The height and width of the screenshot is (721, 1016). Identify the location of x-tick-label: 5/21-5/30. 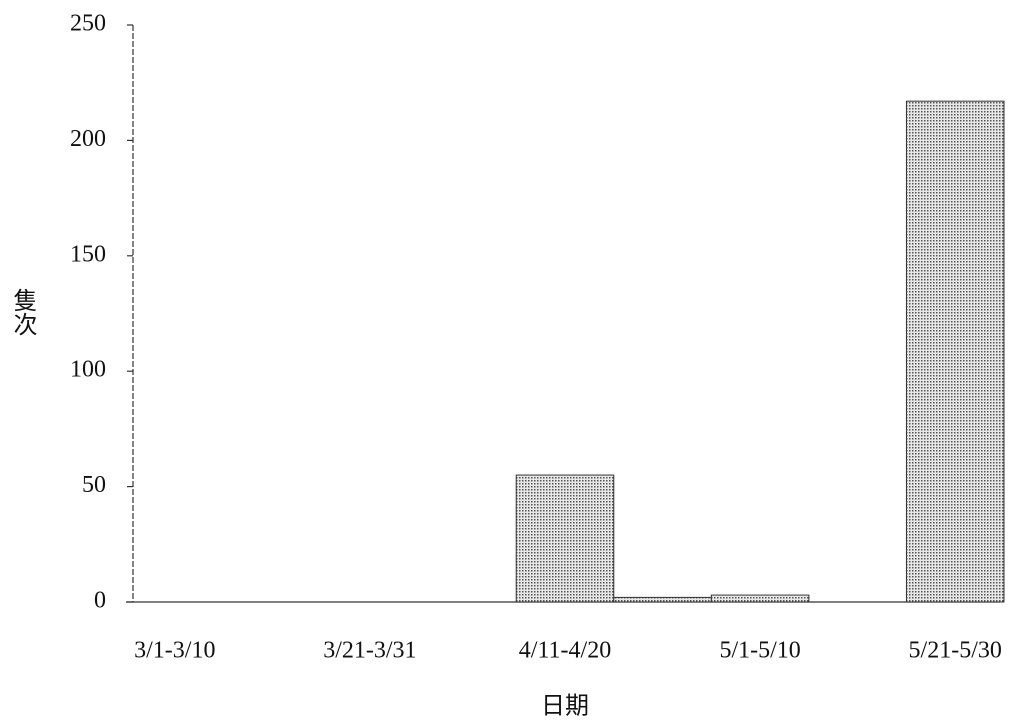
(955, 651).